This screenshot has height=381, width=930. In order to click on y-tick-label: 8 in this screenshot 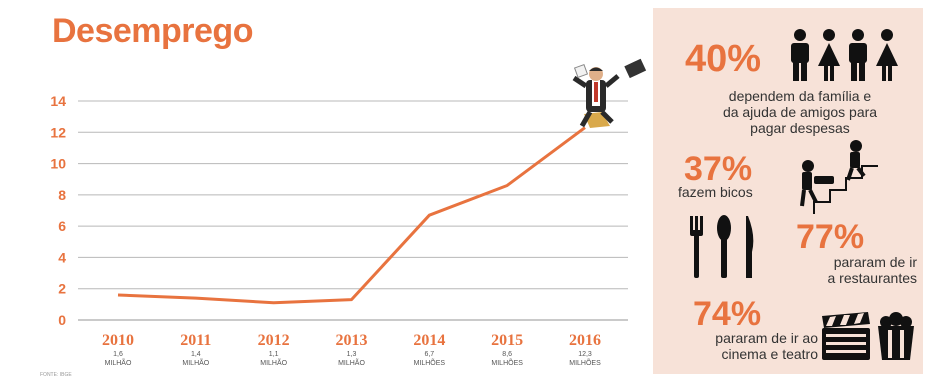, I will do `click(62, 195)`.